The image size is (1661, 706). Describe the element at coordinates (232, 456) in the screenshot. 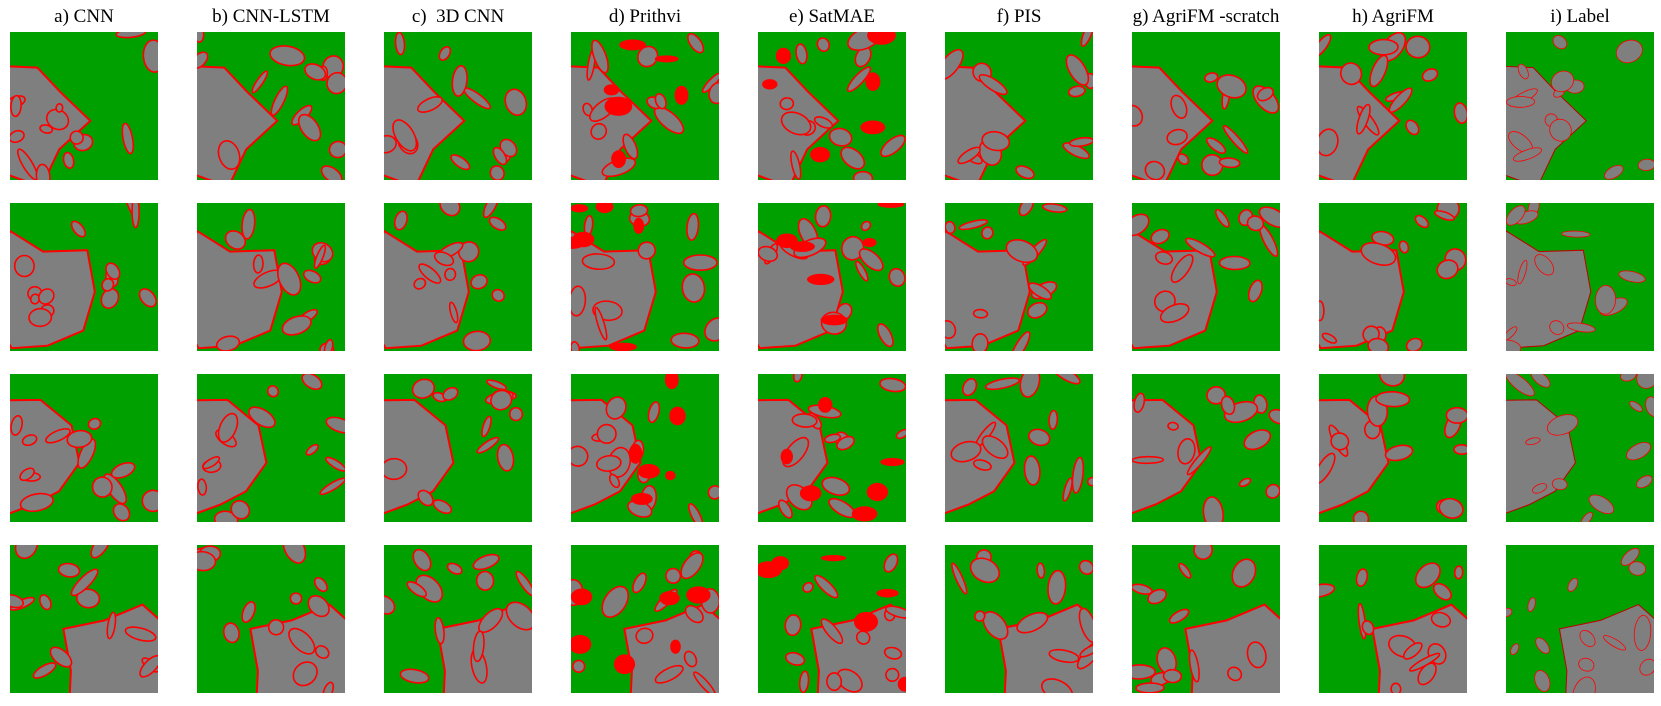

I see `non-crop-area` at that location.